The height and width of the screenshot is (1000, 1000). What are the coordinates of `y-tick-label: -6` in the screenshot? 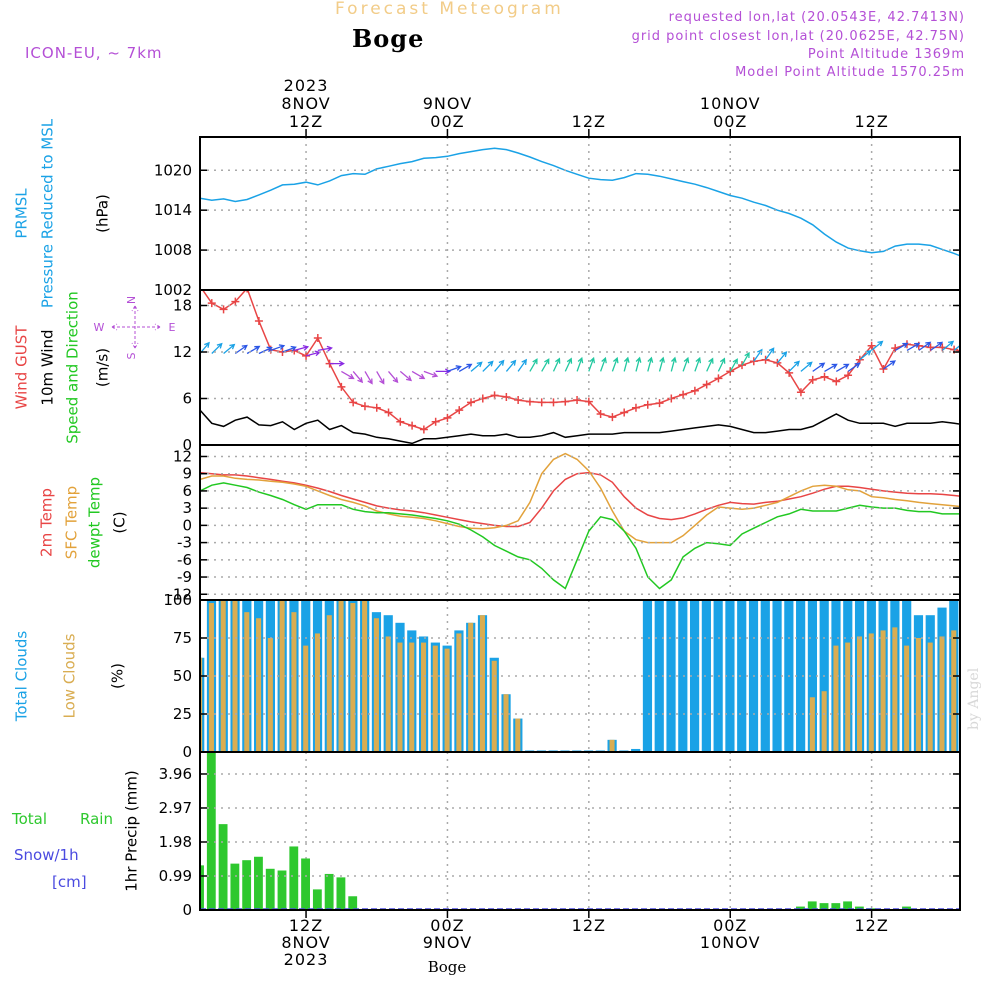 It's located at (184, 560).